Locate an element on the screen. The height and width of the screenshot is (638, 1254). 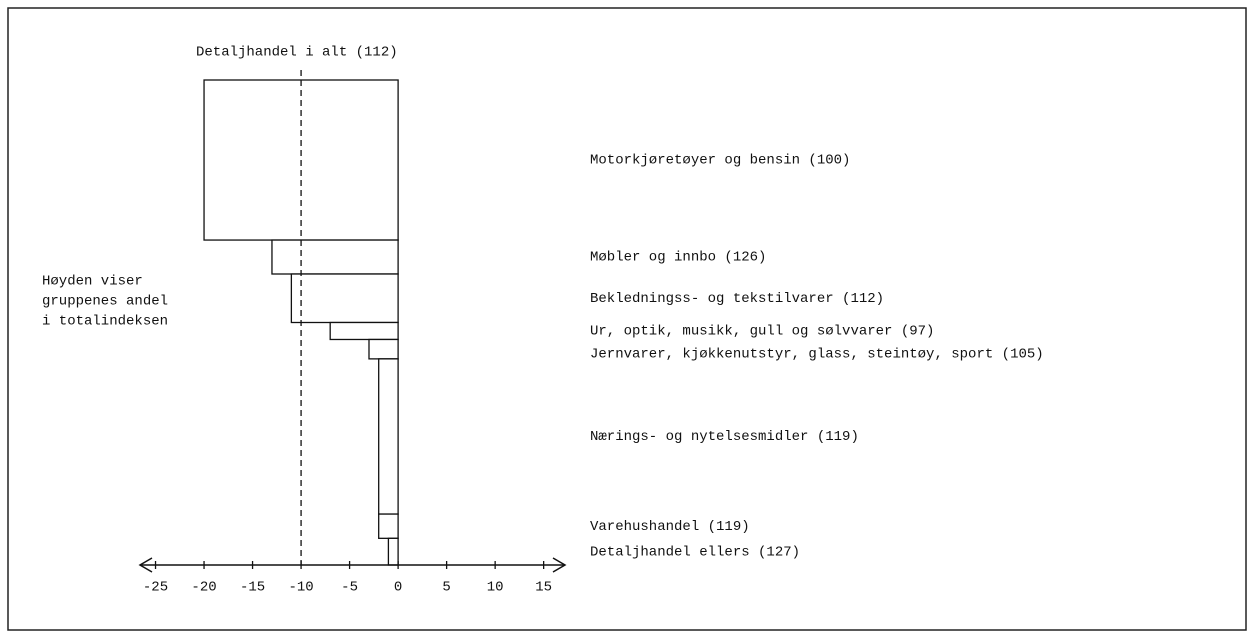
x-tick-label: -10 is located at coordinates (300, 588).